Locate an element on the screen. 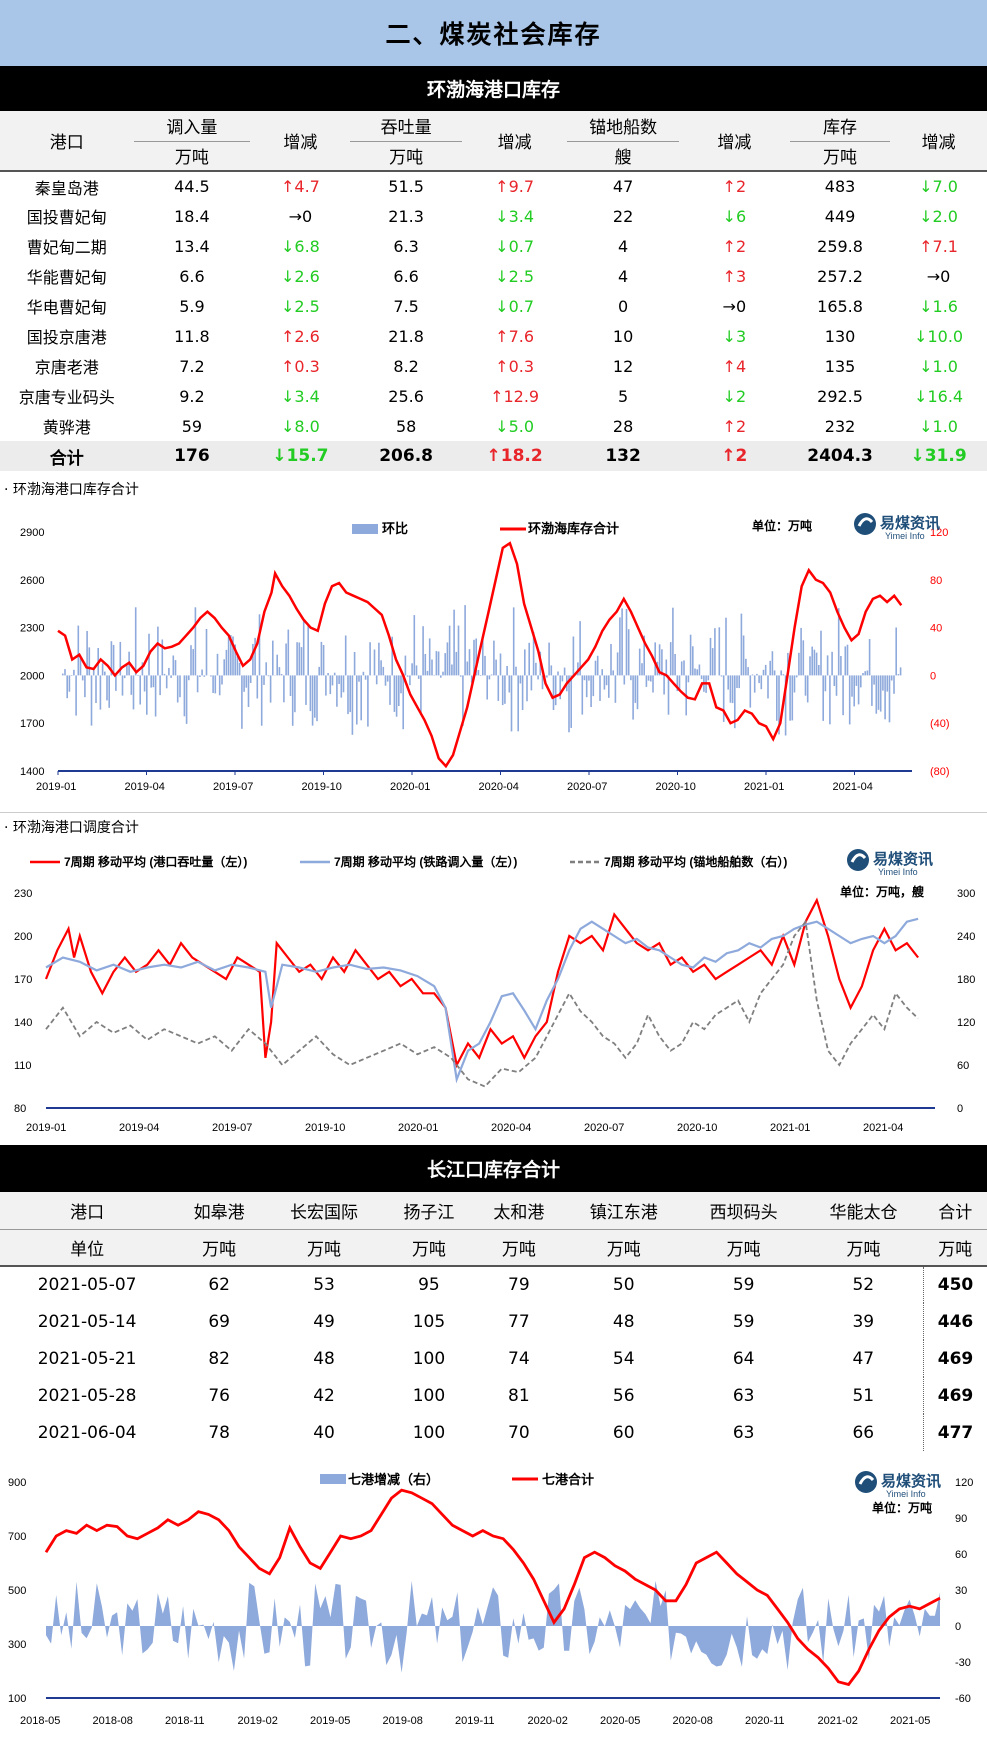 This screenshot has width=987, height=1743. yangtze-header-cell: 太和港 is located at coordinates (519, 1210).